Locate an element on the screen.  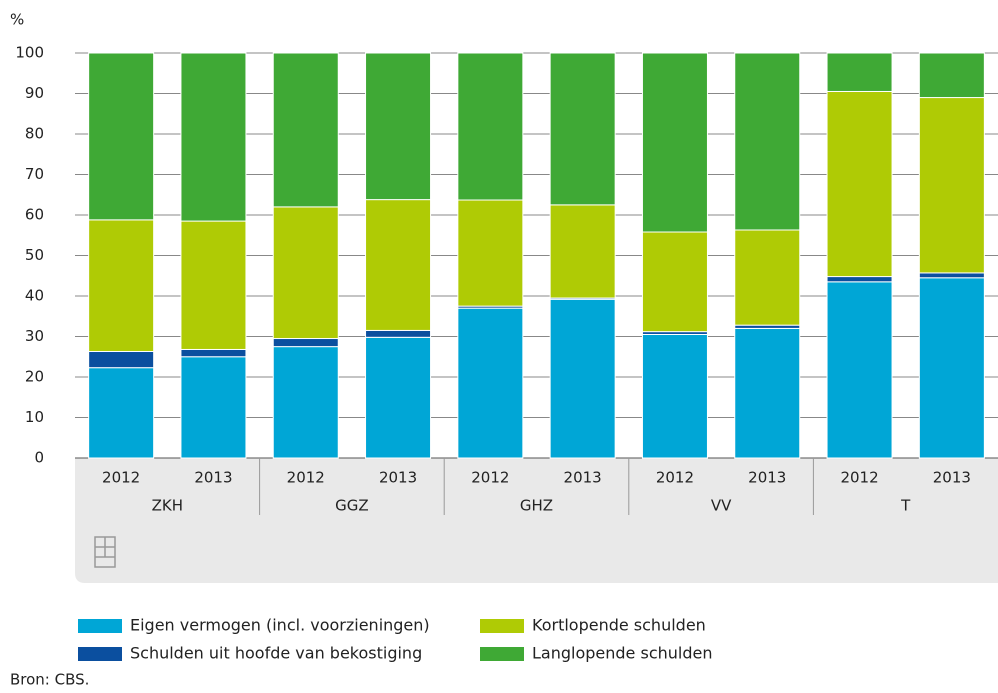
y-tick-label: 60 is located at coordinates (34, 215).